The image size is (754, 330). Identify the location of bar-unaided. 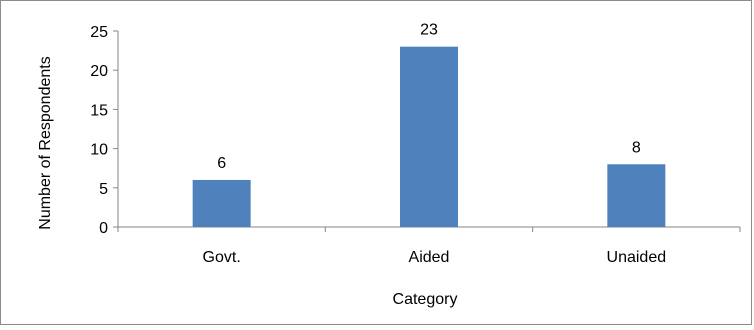
(636, 195).